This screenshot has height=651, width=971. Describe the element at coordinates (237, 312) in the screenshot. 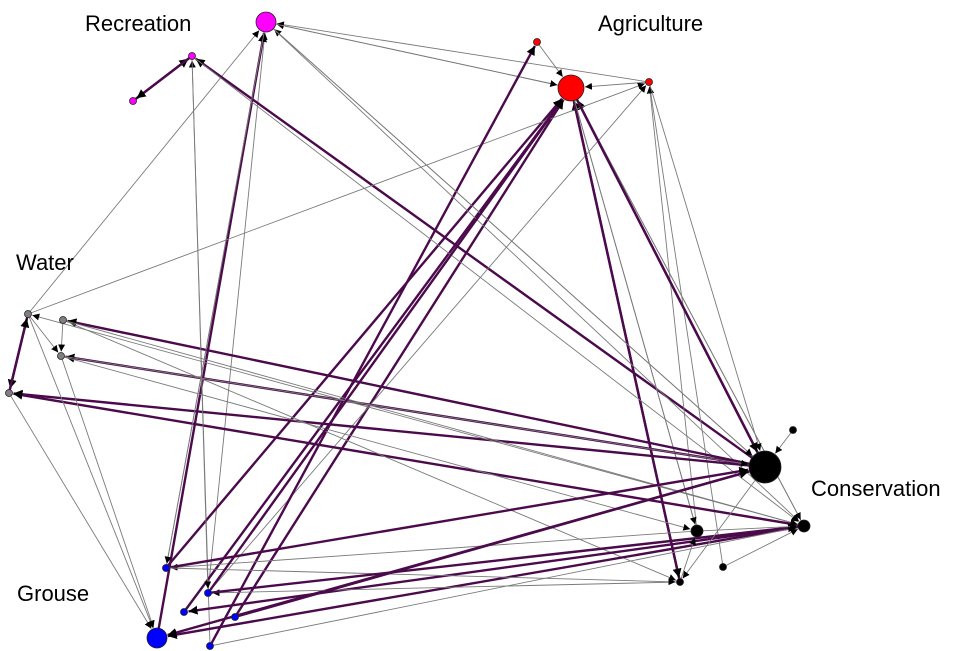

I see `edge-G4-to-R1` at that location.